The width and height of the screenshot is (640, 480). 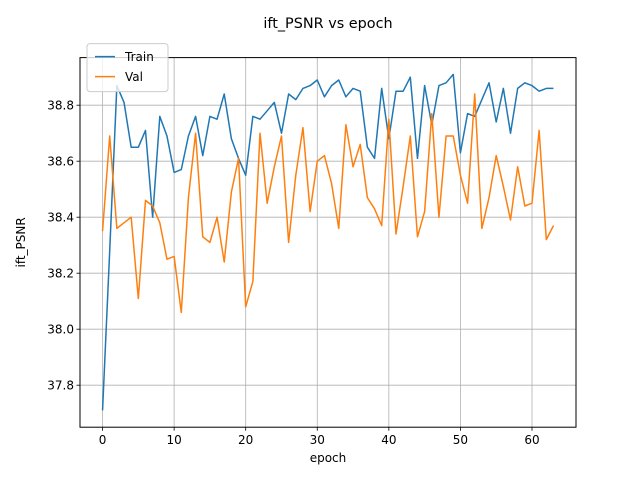 What do you see at coordinates (139, 57) in the screenshot?
I see `legend-label-train: Train` at bounding box center [139, 57].